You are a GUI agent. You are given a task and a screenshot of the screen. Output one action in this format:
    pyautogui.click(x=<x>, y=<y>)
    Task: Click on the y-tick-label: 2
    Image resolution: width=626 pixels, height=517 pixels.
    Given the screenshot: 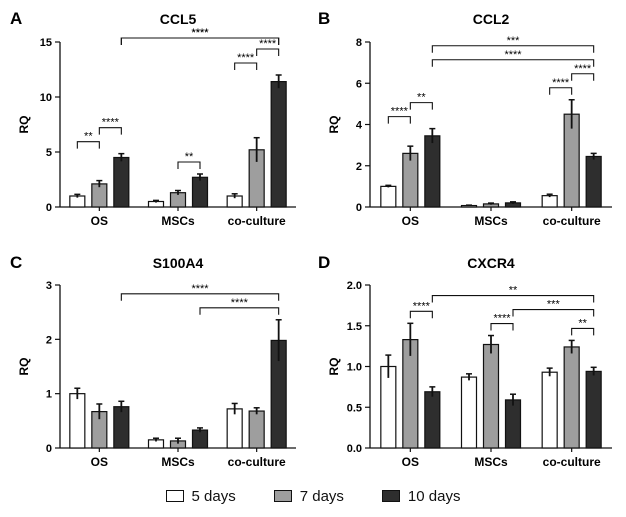 What is the action you would take?
    pyautogui.click(x=49, y=340)
    